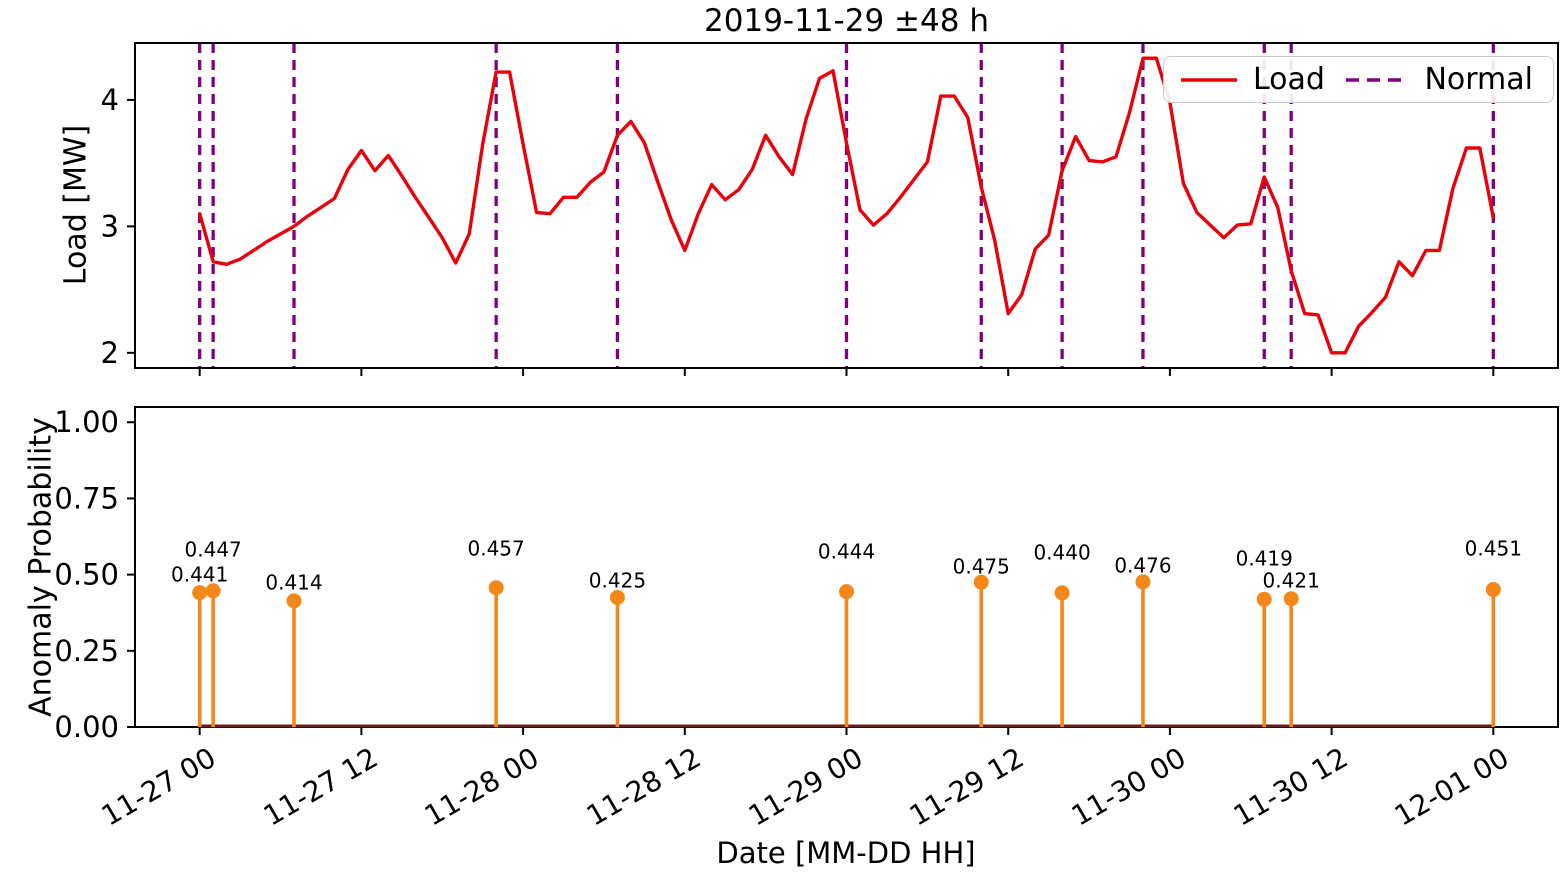  What do you see at coordinates (846, 853) in the screenshot?
I see `x-axis-label: Date [MM-DD HH]` at bounding box center [846, 853].